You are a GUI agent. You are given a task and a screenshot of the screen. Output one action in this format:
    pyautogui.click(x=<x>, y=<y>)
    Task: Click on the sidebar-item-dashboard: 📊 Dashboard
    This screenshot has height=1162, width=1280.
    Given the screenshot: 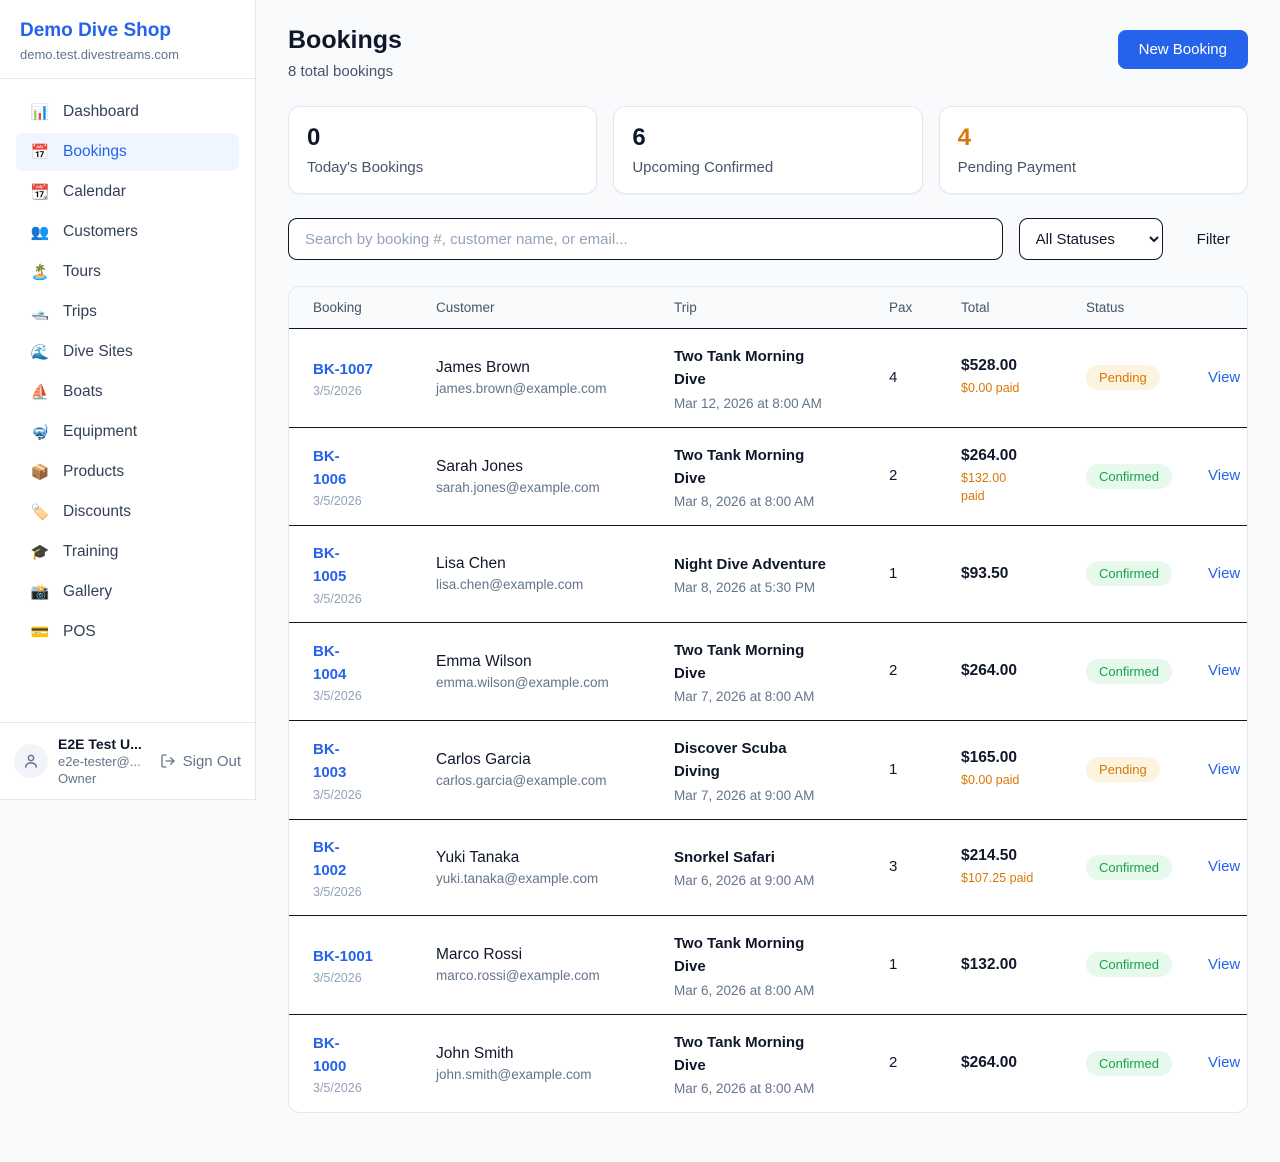 What is the action you would take?
    pyautogui.click(x=127, y=112)
    